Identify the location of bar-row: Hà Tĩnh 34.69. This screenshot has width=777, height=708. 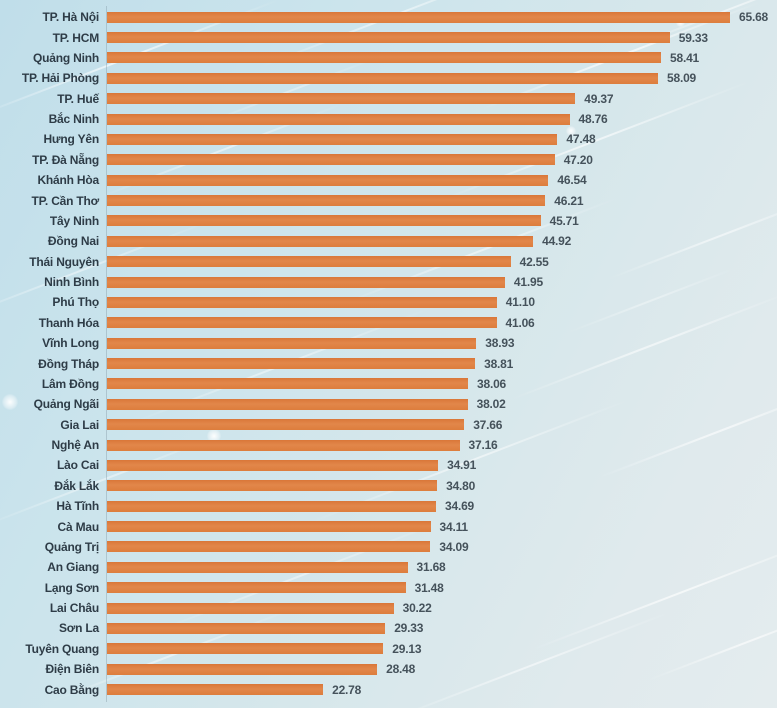
(388, 506).